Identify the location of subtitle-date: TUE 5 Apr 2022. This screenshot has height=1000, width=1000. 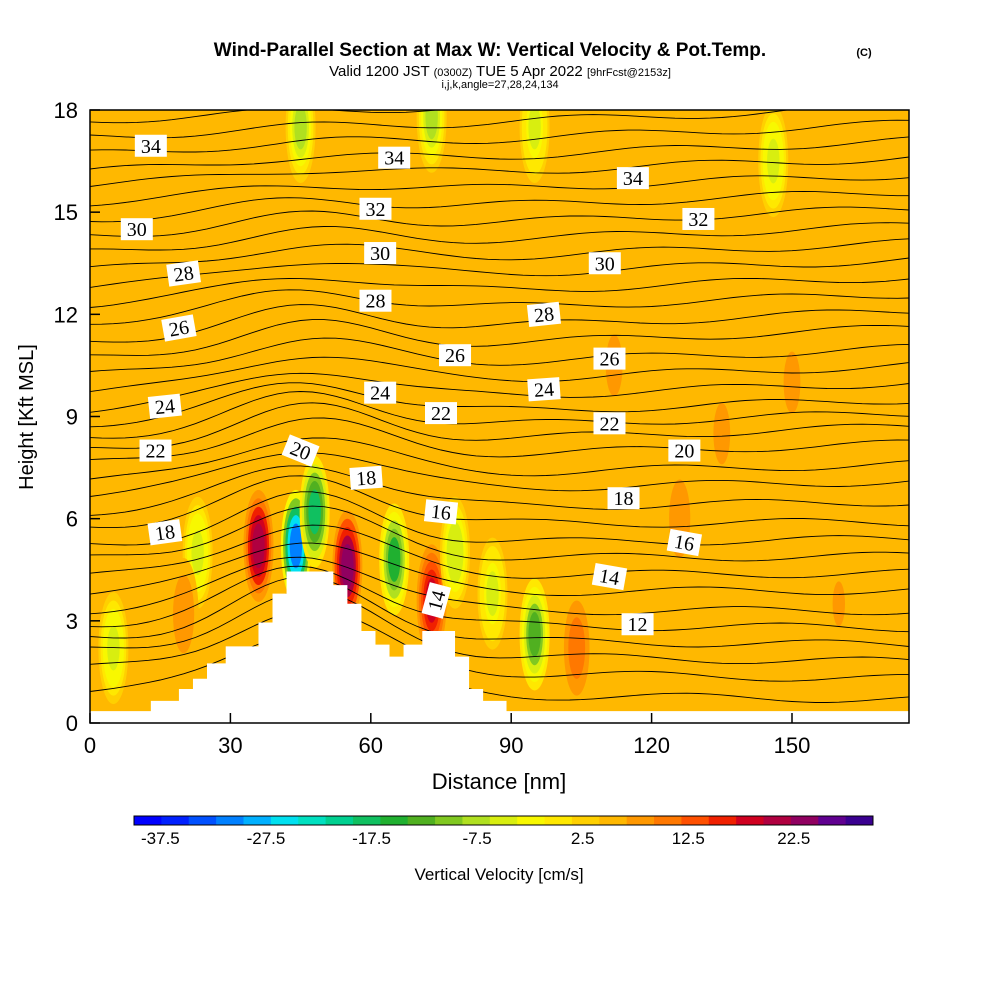
(529, 71).